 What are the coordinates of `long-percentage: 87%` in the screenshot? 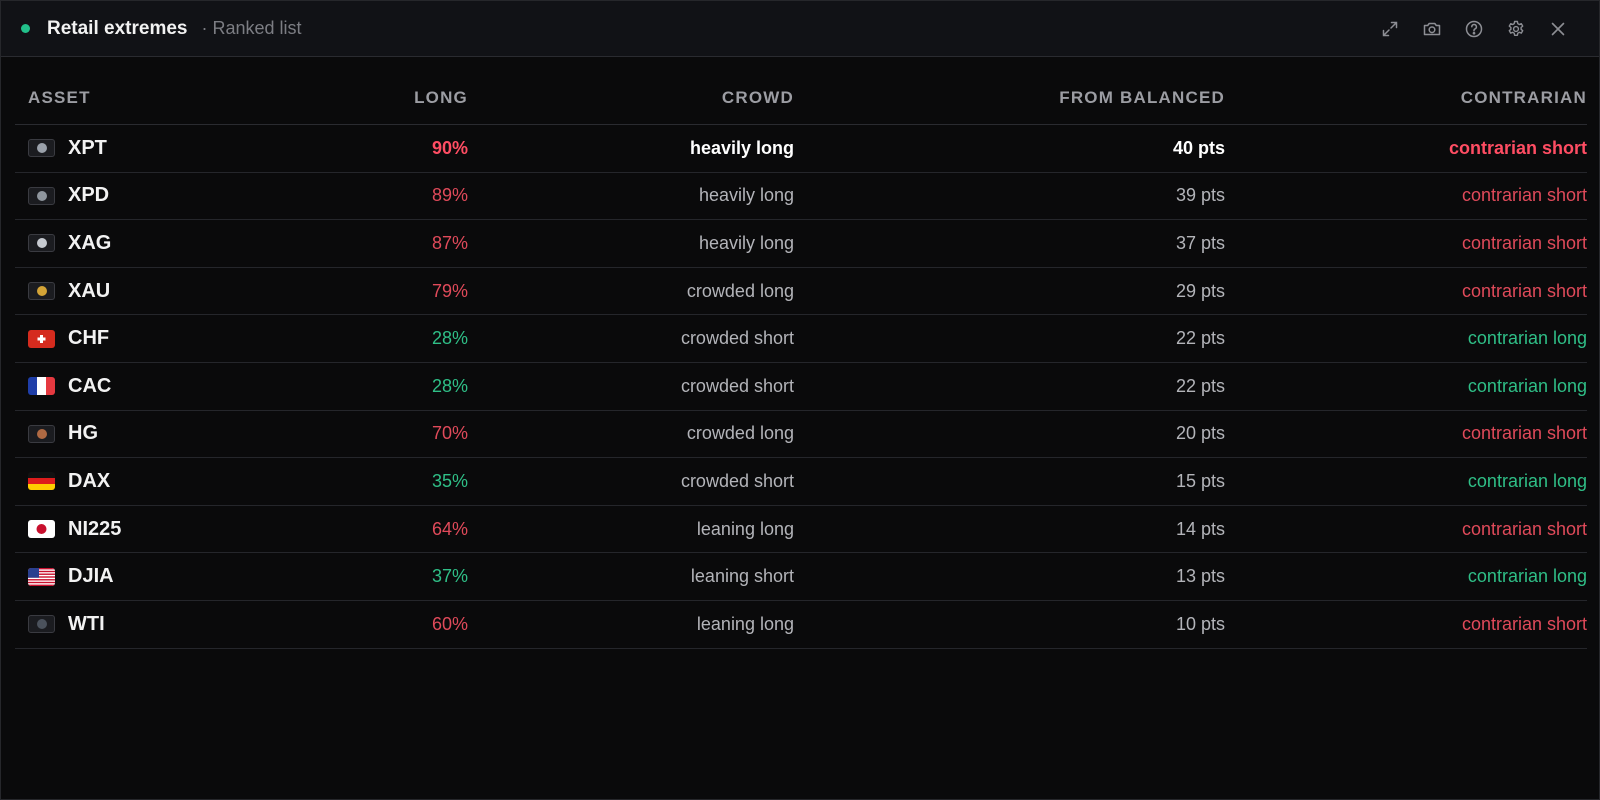 It's located at (449, 242).